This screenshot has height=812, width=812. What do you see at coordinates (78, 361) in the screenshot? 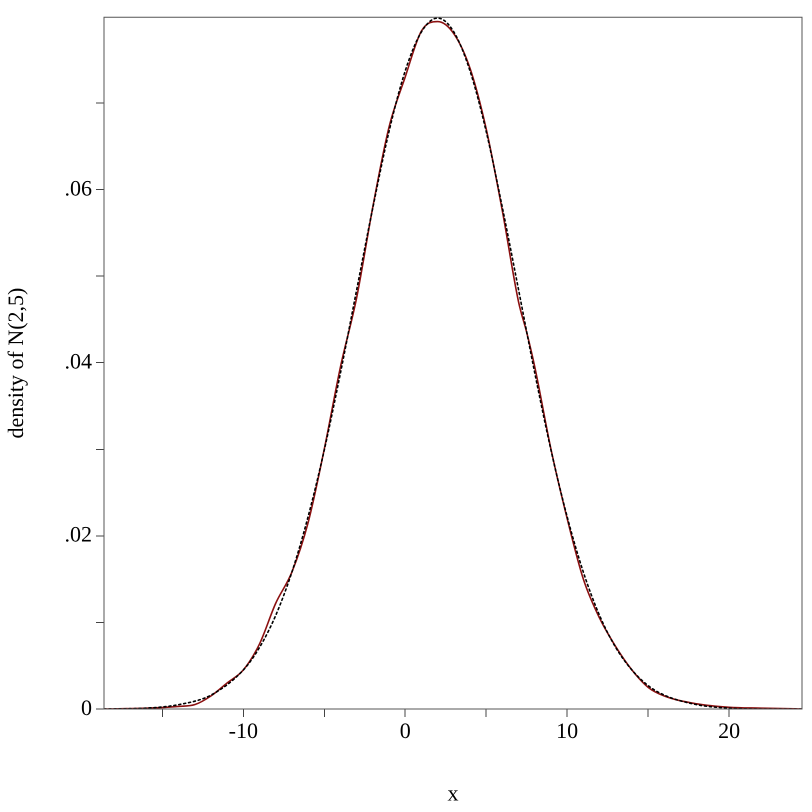
I see `y-tick-label: .04` at bounding box center [78, 361].